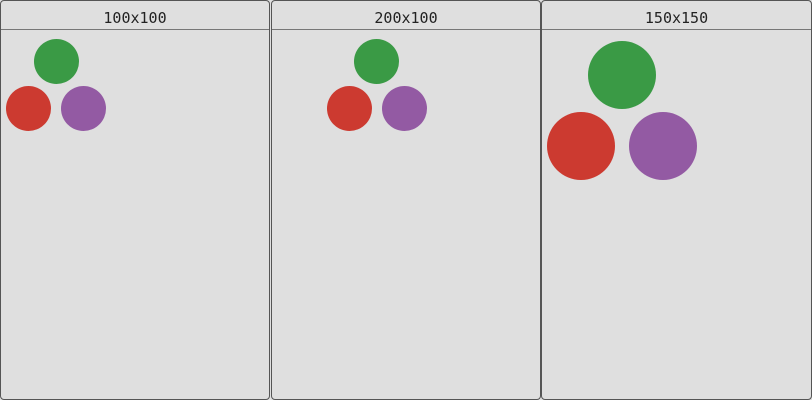 This screenshot has height=400, width=812. I want to click on panel-title: 100x100, so click(135, 15).